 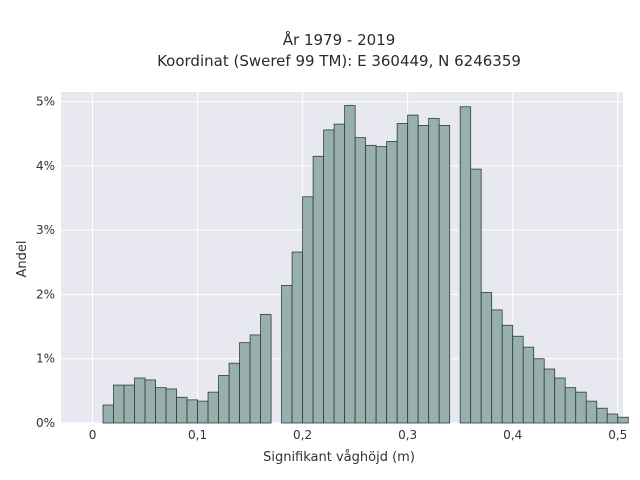 I want to click on x-axis-label: Signifikant våghöjd (m), so click(x=339, y=457).